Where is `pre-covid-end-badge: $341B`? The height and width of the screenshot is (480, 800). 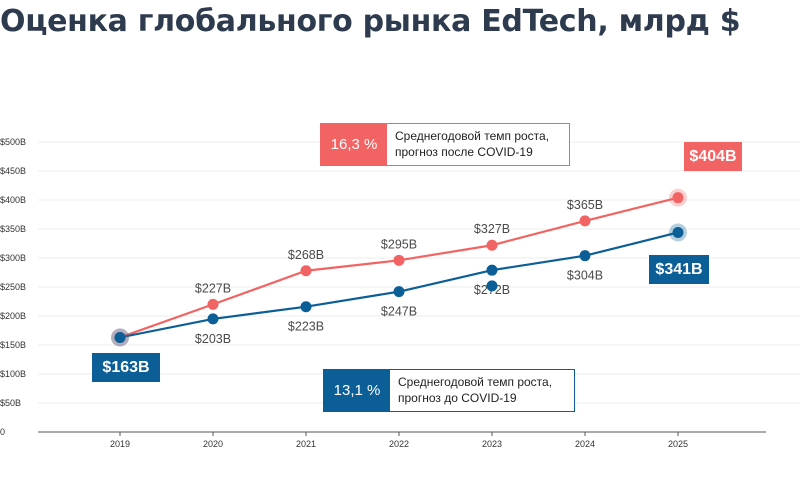 pre-covid-end-badge: $341B is located at coordinates (679, 269).